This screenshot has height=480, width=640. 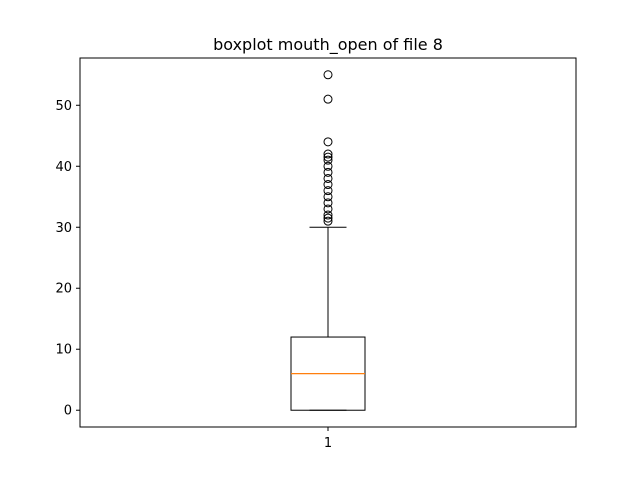 What do you see at coordinates (63, 228) in the screenshot?
I see `y-tick-label: 30` at bounding box center [63, 228].